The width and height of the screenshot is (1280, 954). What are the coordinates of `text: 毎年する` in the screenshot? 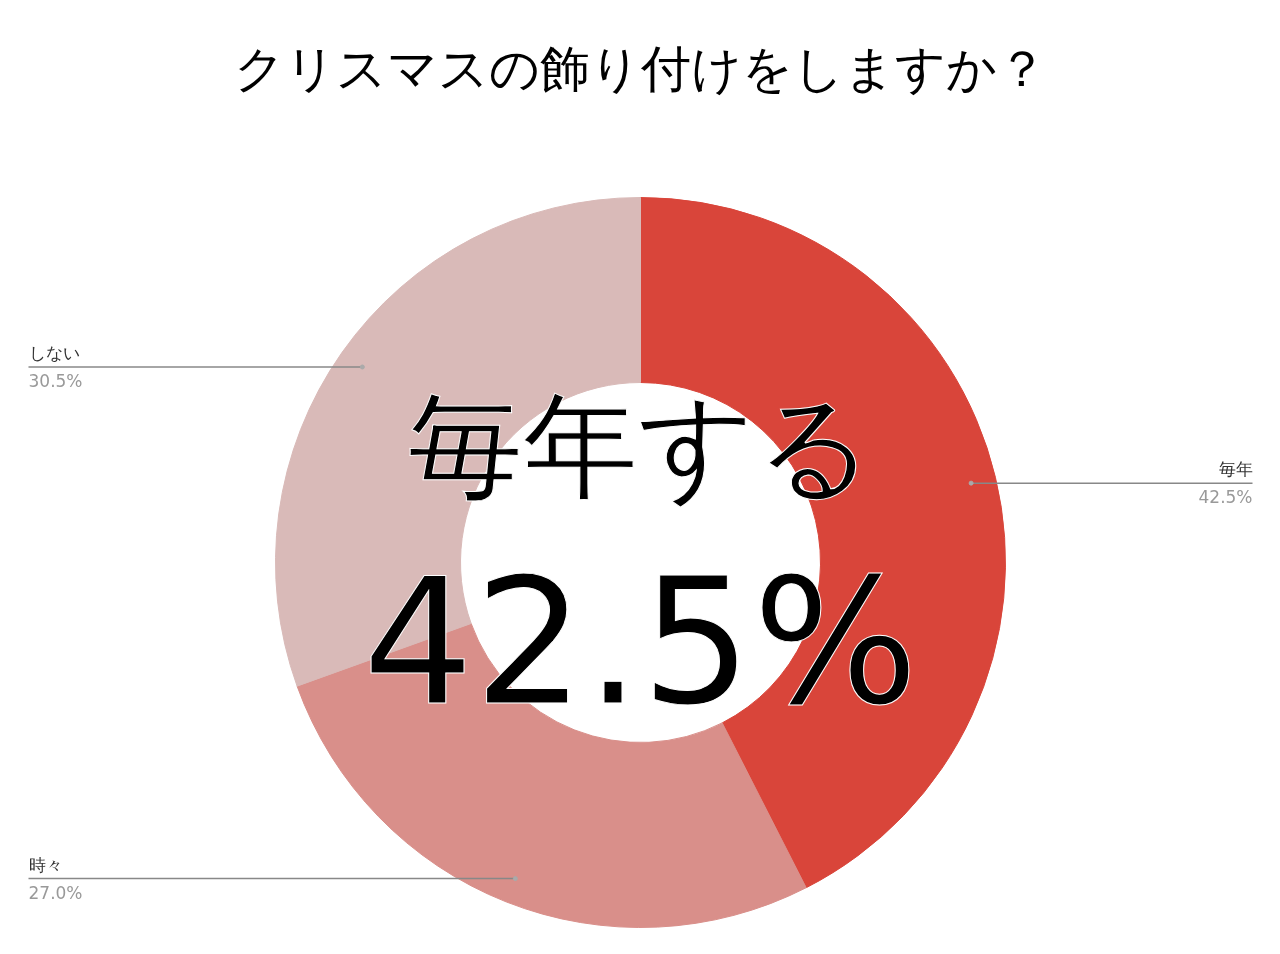 It's located at (640, 445).